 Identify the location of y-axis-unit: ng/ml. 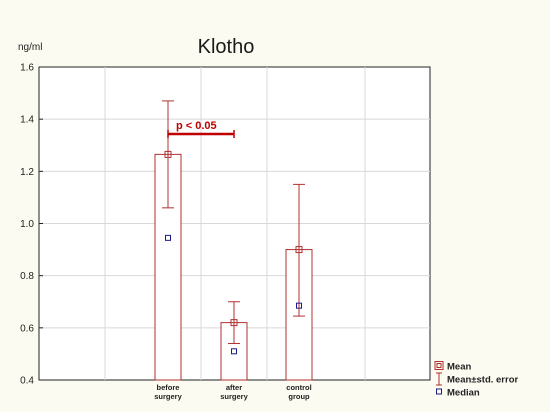
(30, 47).